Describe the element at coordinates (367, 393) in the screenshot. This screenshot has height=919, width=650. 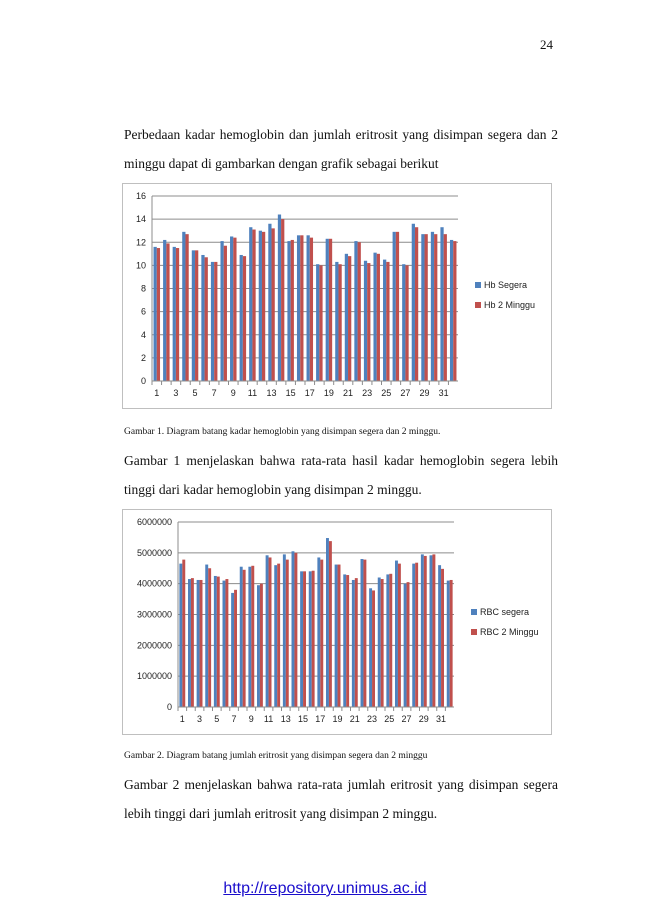
I see `x-tick-label: 23` at that location.